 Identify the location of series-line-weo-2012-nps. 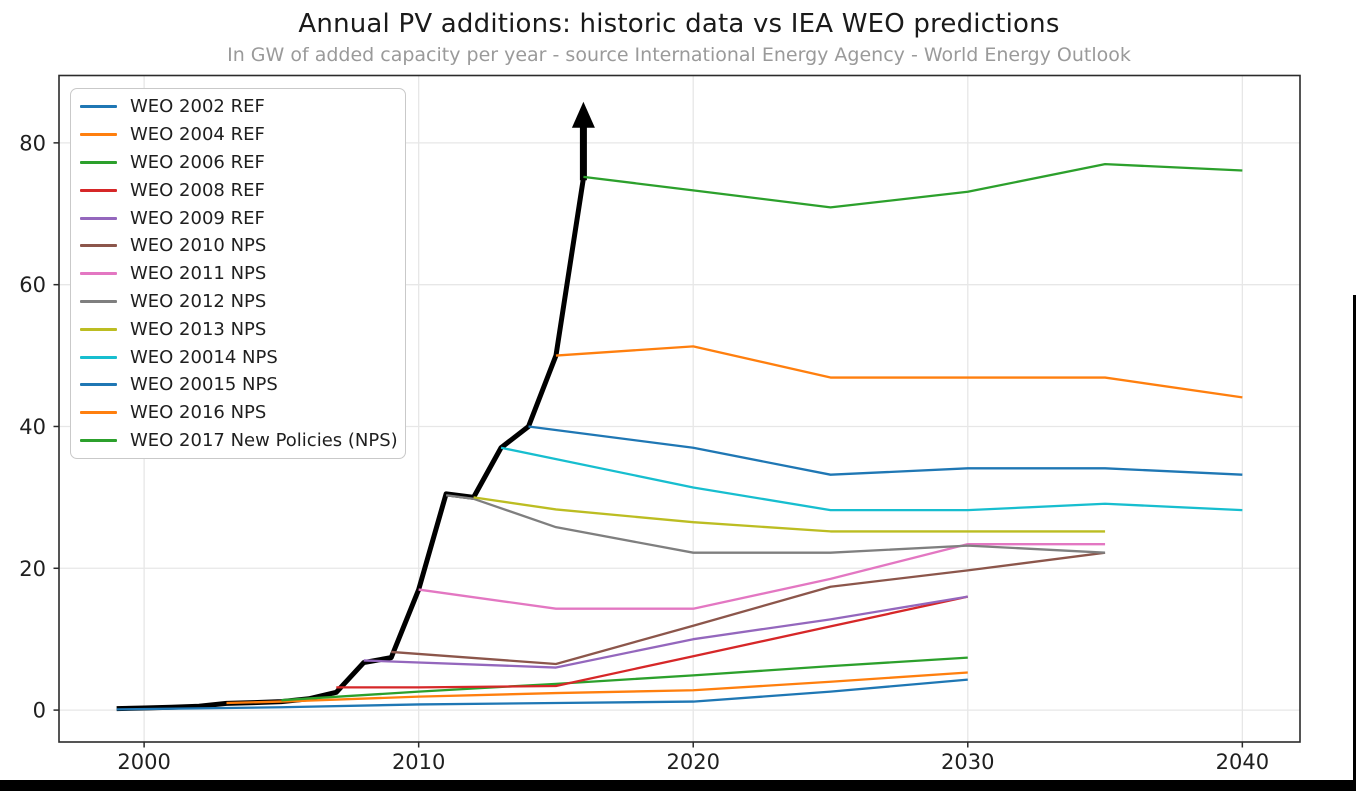
(775, 524).